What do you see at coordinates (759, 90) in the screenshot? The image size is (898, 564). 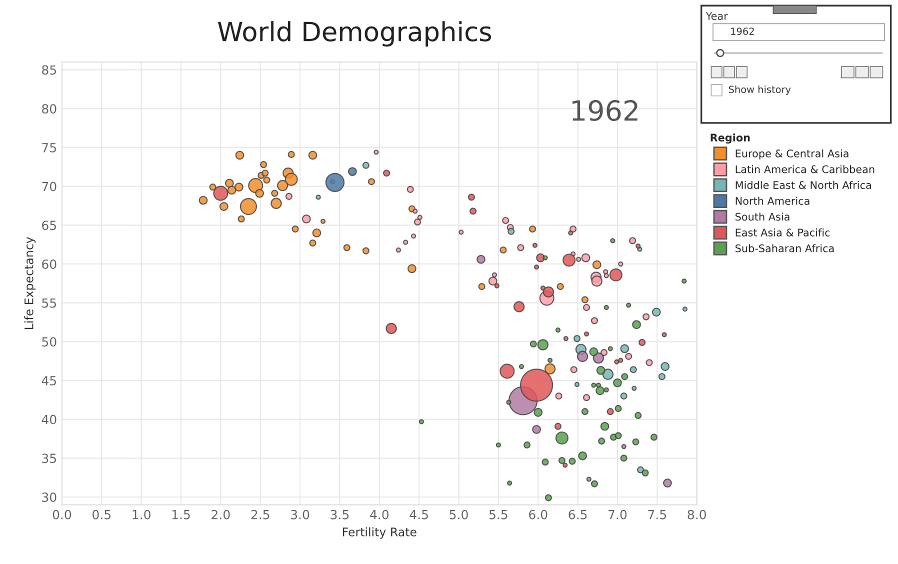 I see `text: Show history` at bounding box center [759, 90].